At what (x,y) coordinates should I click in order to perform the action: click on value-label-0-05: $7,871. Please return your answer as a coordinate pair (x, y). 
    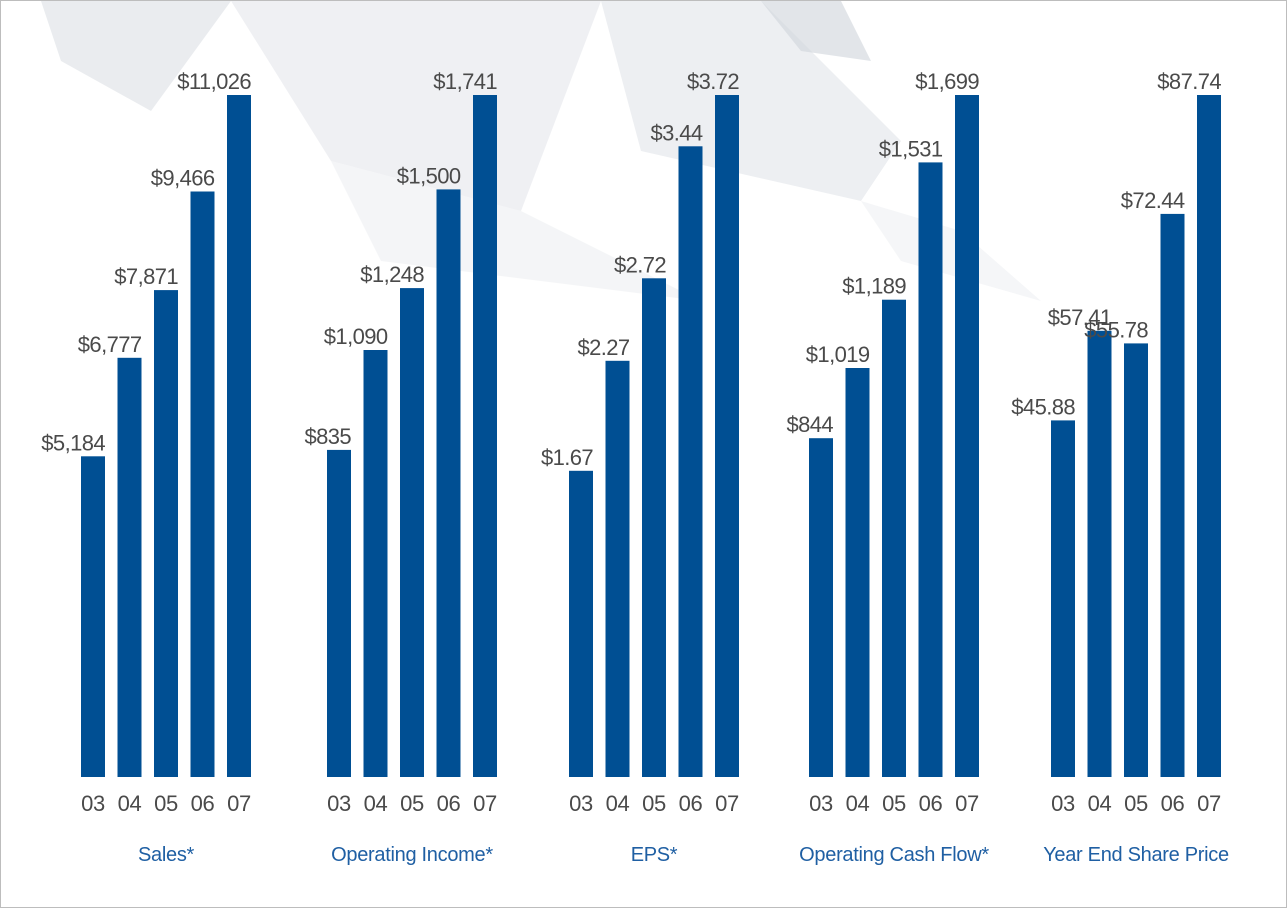
    Looking at the image, I should click on (146, 276).